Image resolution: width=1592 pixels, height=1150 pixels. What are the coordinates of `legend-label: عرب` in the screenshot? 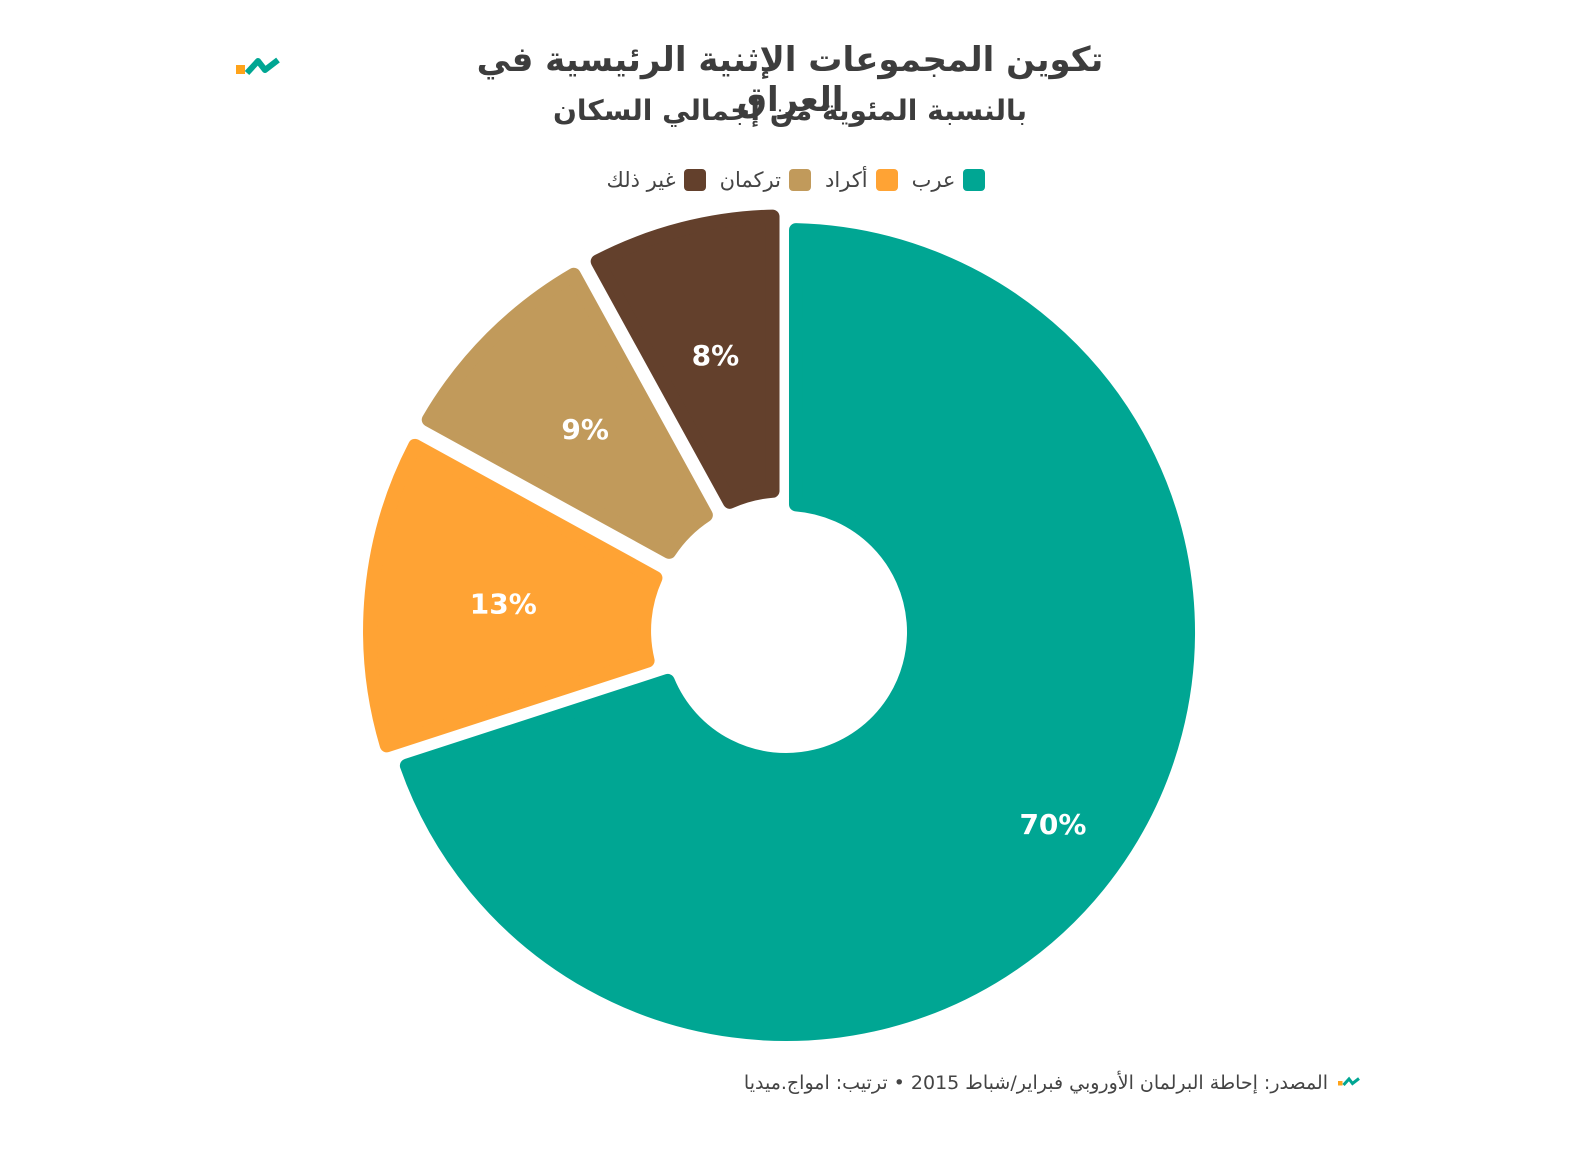 It's located at (933, 180).